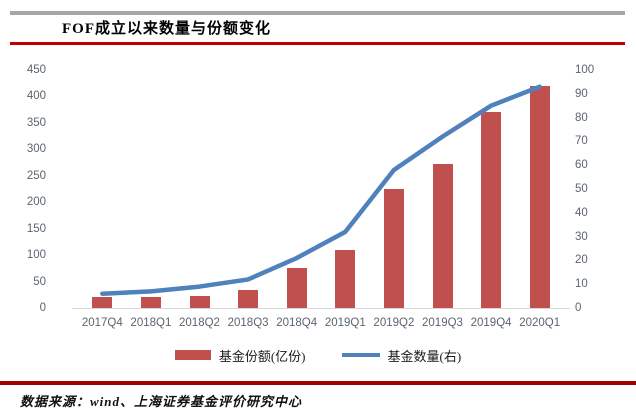  Describe the element at coordinates (578, 308) in the screenshot. I see `right-axis-tick: 0` at that location.